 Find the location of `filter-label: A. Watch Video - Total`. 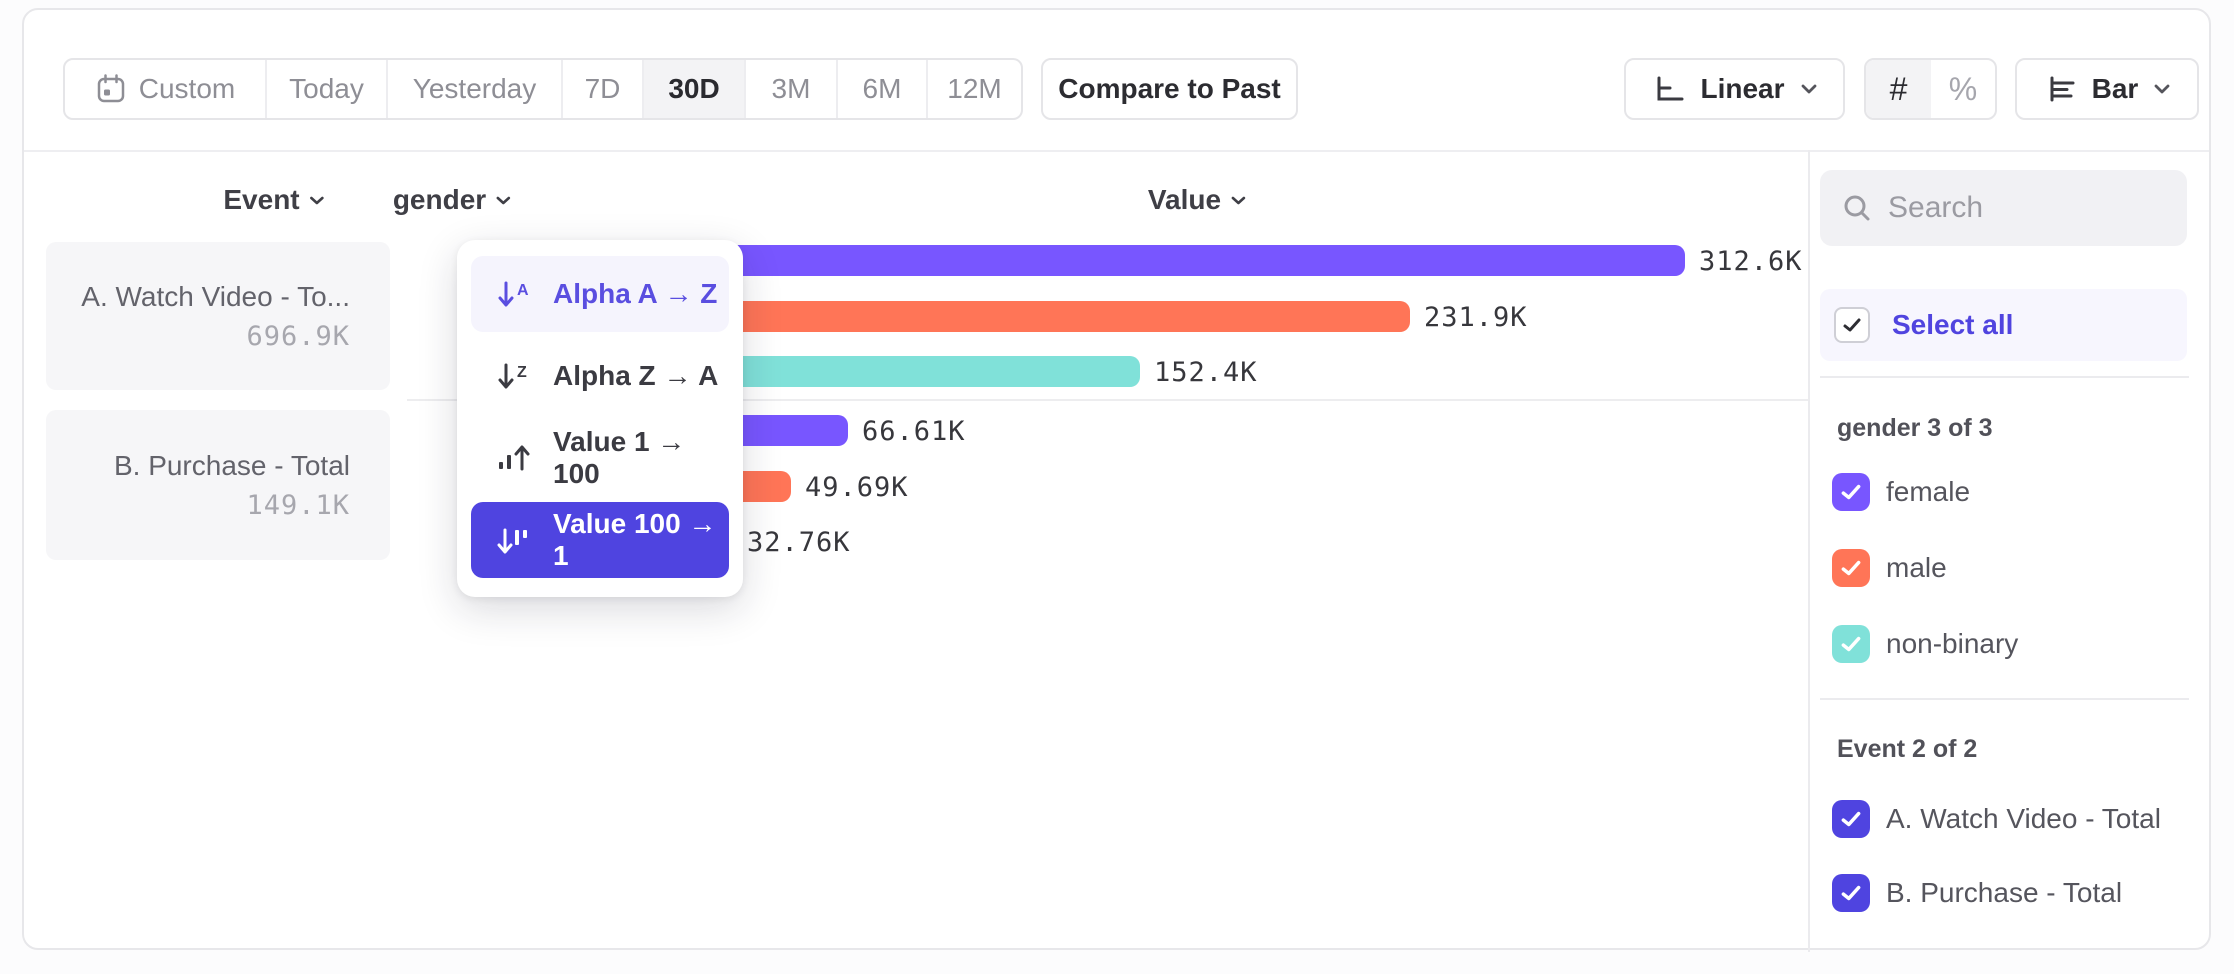

filter-label: A. Watch Video - Total is located at coordinates (2023, 818).